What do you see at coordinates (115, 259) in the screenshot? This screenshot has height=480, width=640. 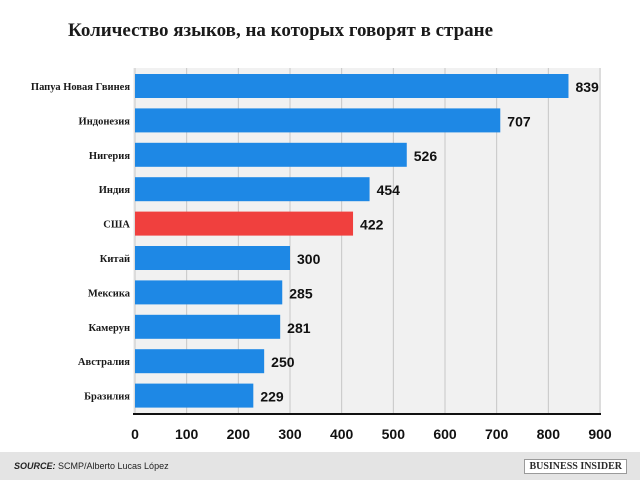 I see `category-label: Китай` at bounding box center [115, 259].